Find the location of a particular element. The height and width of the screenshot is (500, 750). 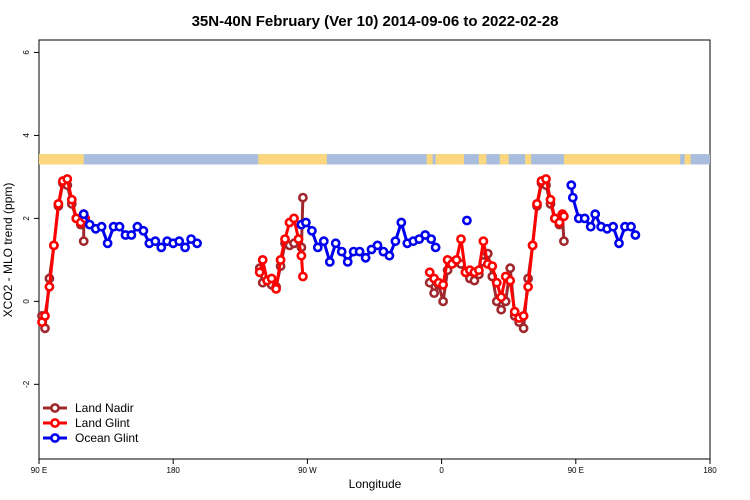

y-tick-label: 2 is located at coordinates (26, 218).